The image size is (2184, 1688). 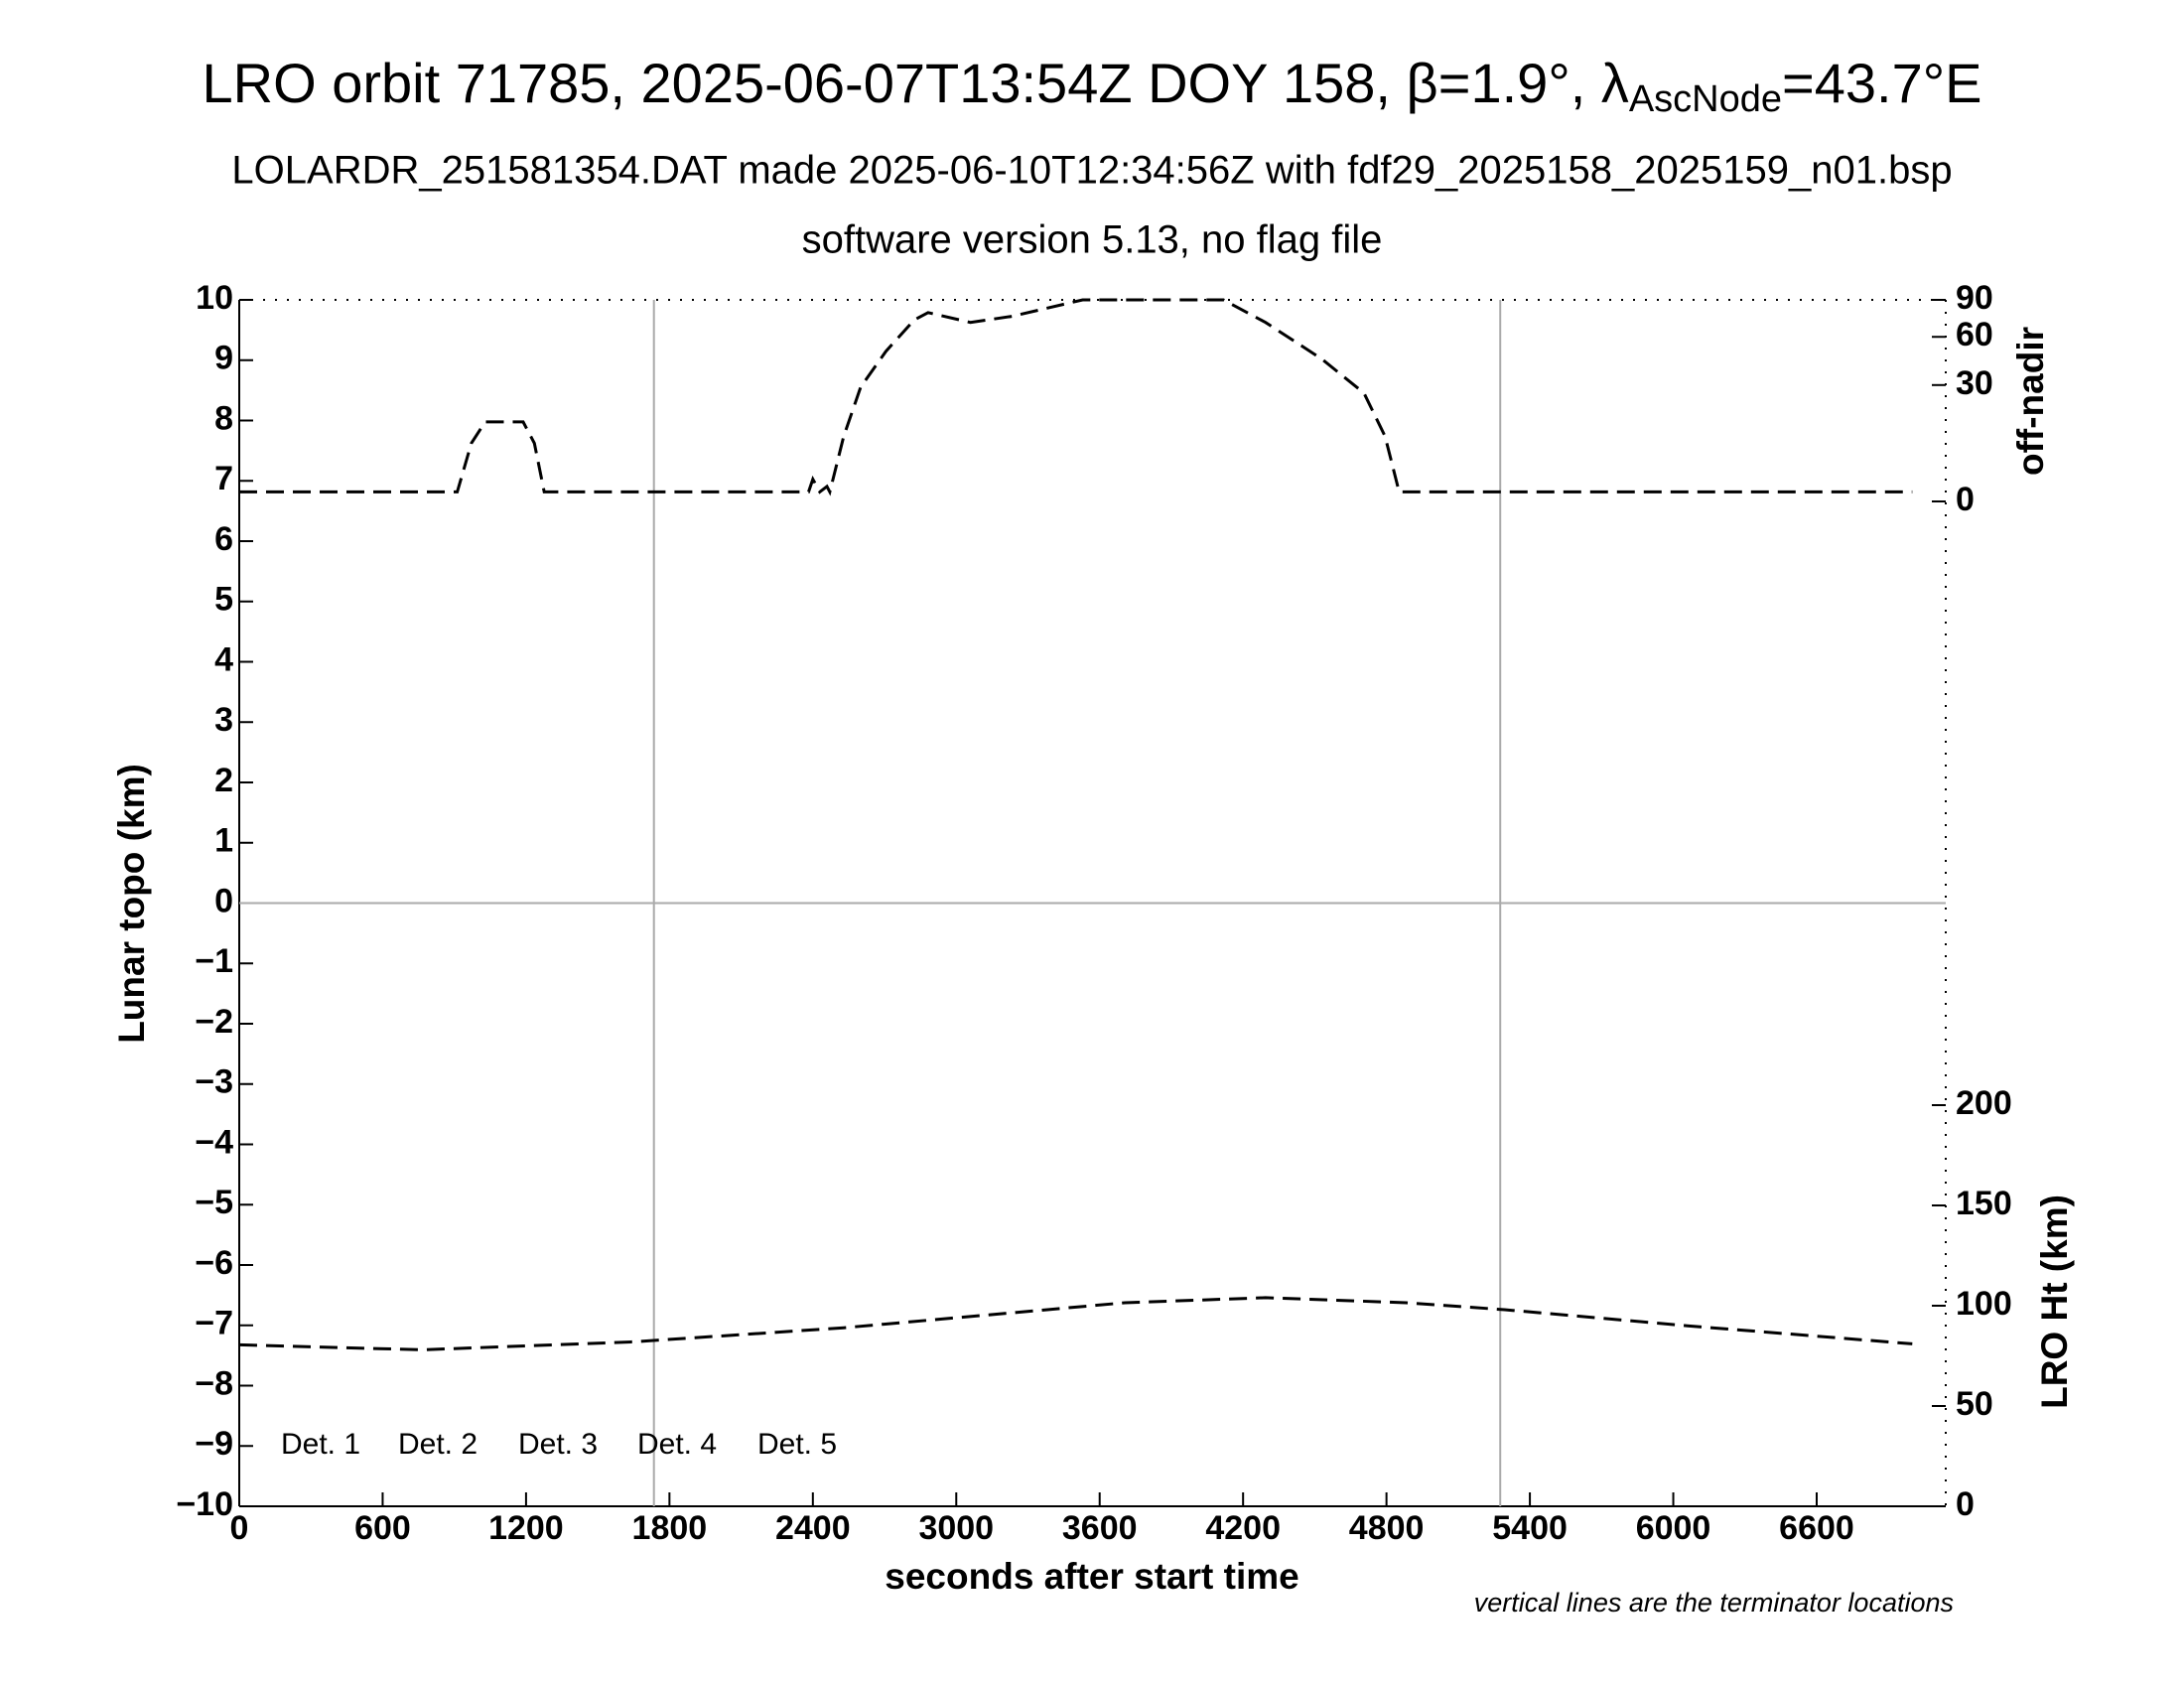 What do you see at coordinates (1243, 1528) in the screenshot?
I see `x-tick-label: 4200` at bounding box center [1243, 1528].